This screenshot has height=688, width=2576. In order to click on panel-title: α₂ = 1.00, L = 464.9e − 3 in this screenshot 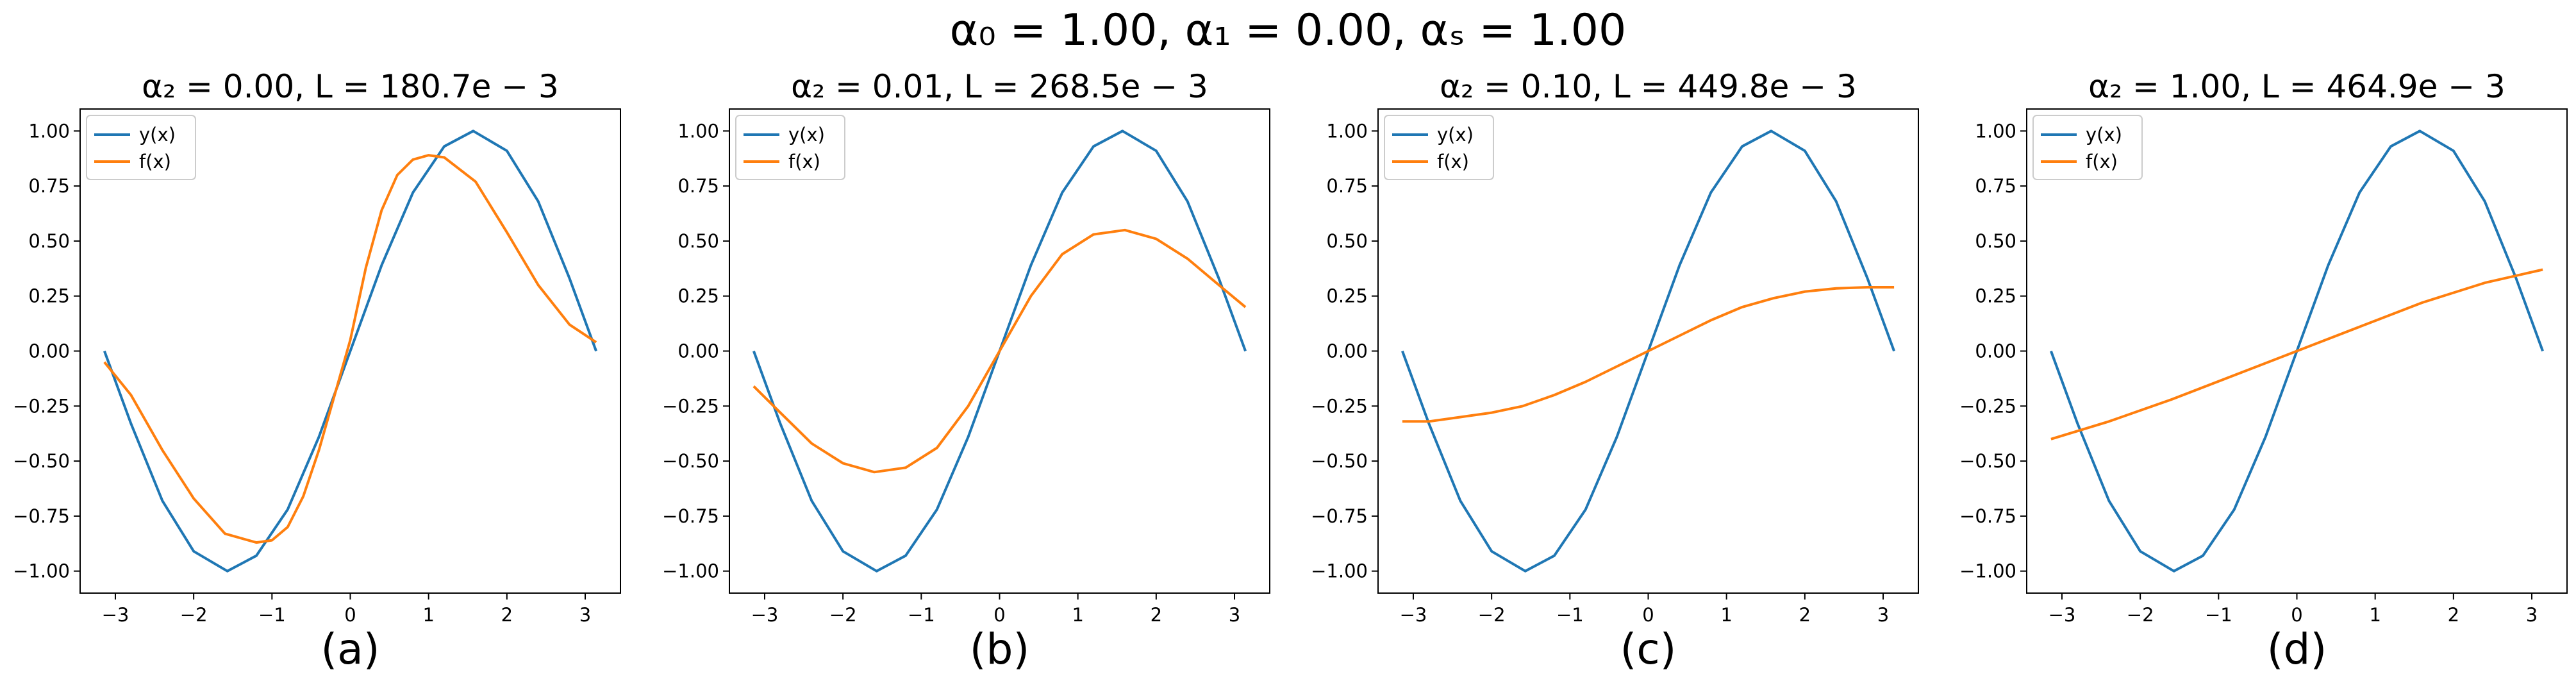, I will do `click(2296, 86)`.